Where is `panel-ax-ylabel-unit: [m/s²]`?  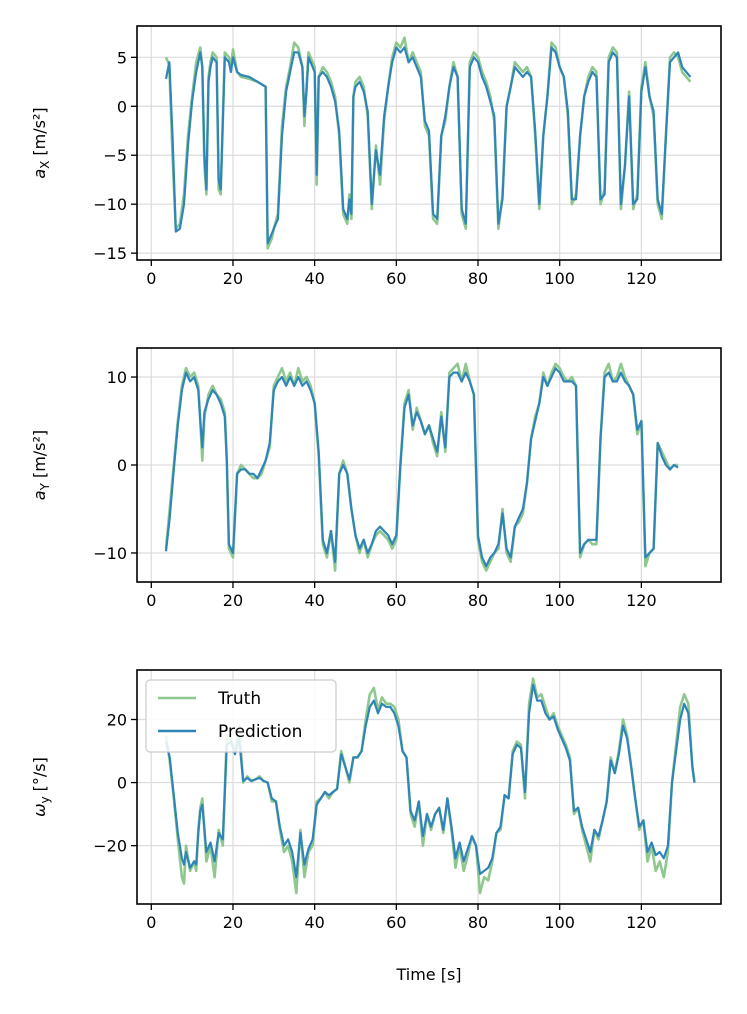
panel-ax-ylabel-unit: [m/s²] is located at coordinates (39, 131).